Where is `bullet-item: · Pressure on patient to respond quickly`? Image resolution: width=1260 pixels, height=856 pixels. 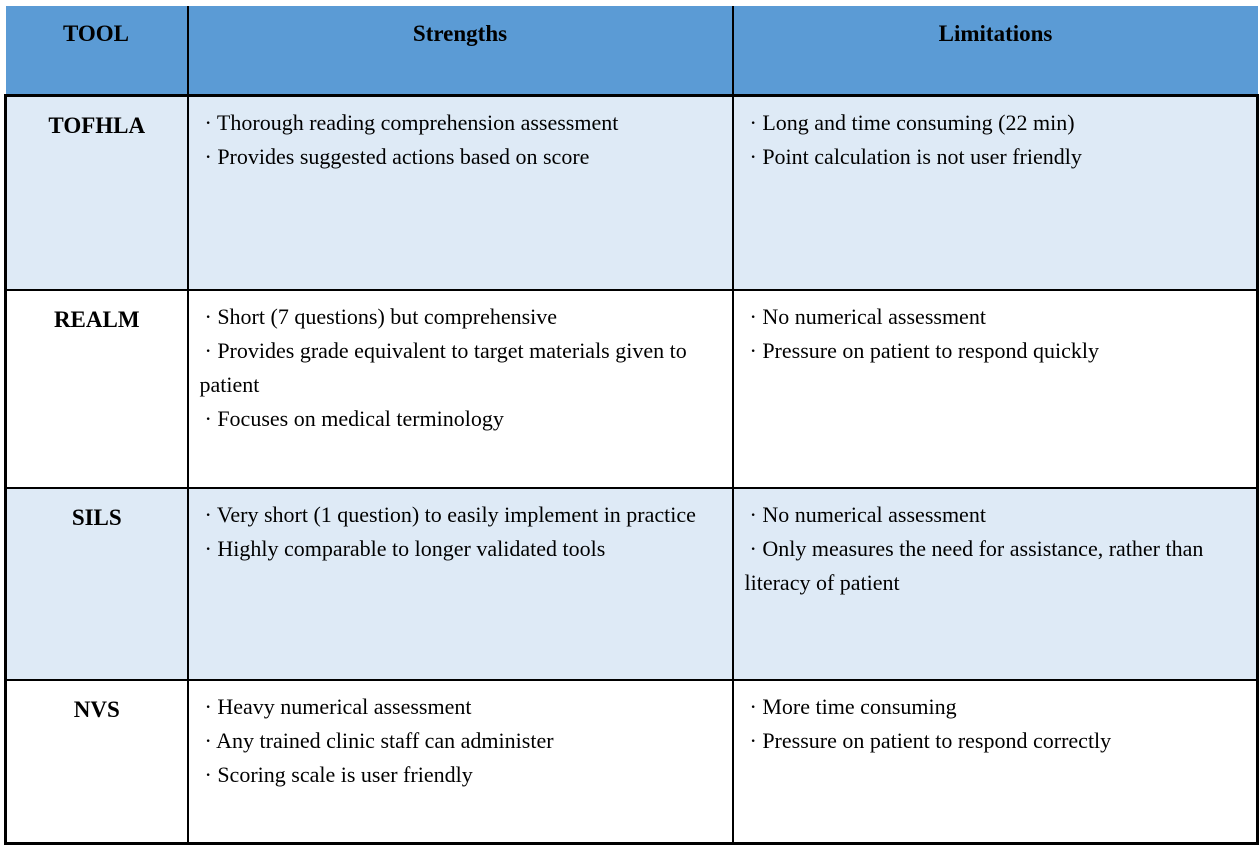
bullet-item: · Pressure on patient to respond quickly is located at coordinates (924, 350).